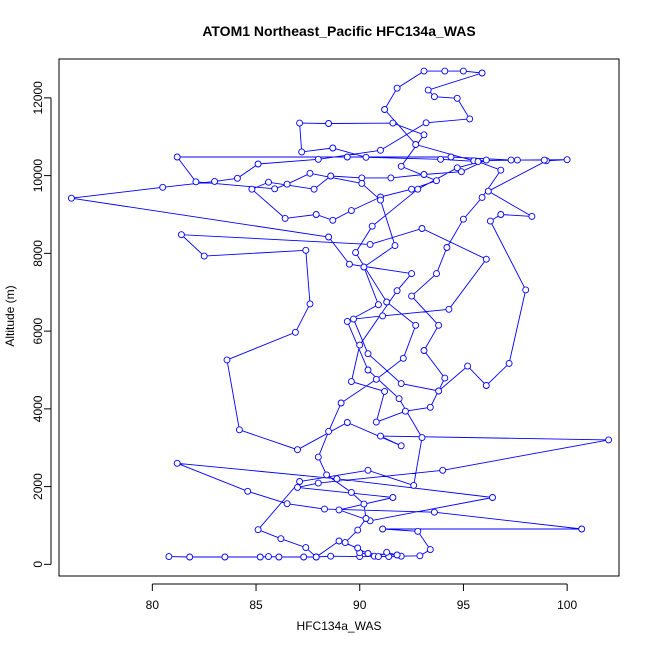 The width and height of the screenshot is (650, 650). I want to click on x-tick-label: 85, so click(256, 605).